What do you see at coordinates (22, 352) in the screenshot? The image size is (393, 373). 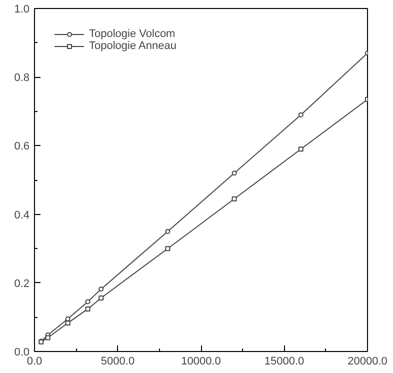 I see `y-tick-label: 0.0` at bounding box center [22, 352].